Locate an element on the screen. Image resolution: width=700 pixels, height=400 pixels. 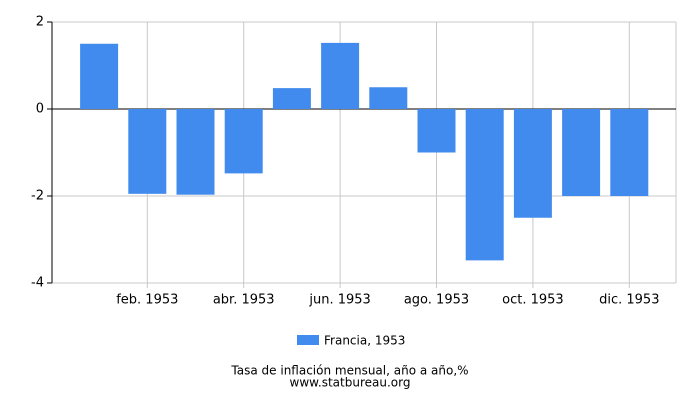
legend-swatch is located at coordinates (308, 340).